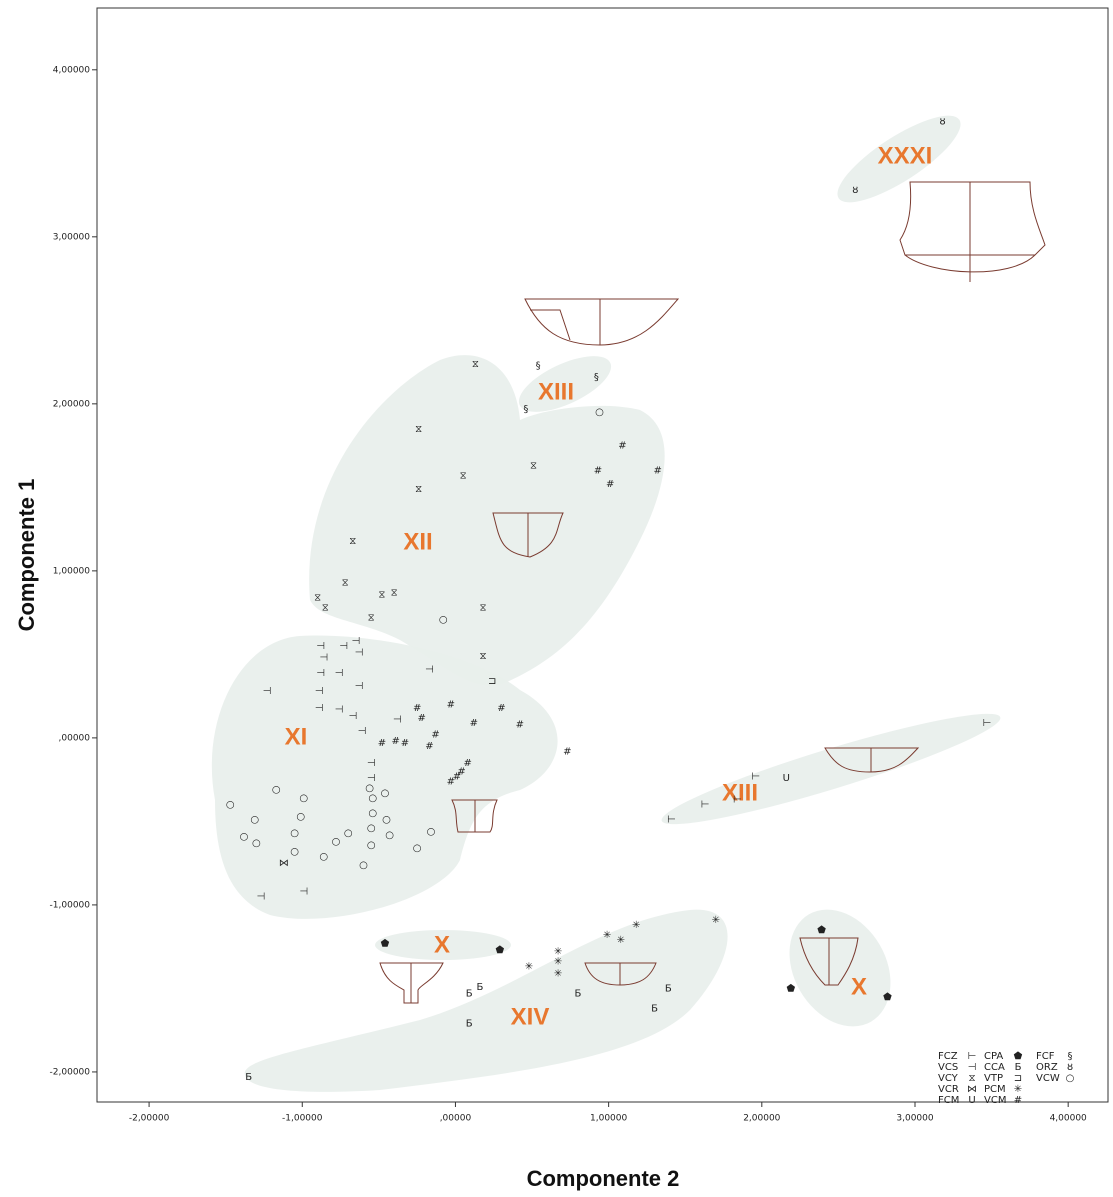 The width and height of the screenshot is (1113, 1197). I want to click on legend-label: VCM, so click(995, 1100).